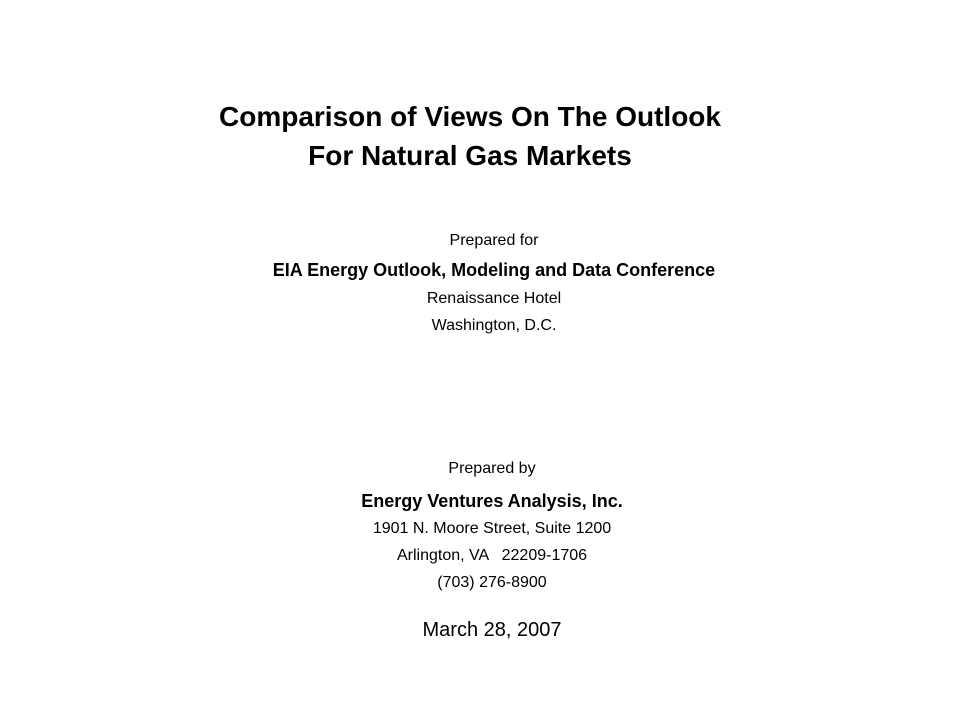 The height and width of the screenshot is (720, 960). What do you see at coordinates (470, 155) in the screenshot?
I see `slide-title-line-2: For Natural Gas Markets` at bounding box center [470, 155].